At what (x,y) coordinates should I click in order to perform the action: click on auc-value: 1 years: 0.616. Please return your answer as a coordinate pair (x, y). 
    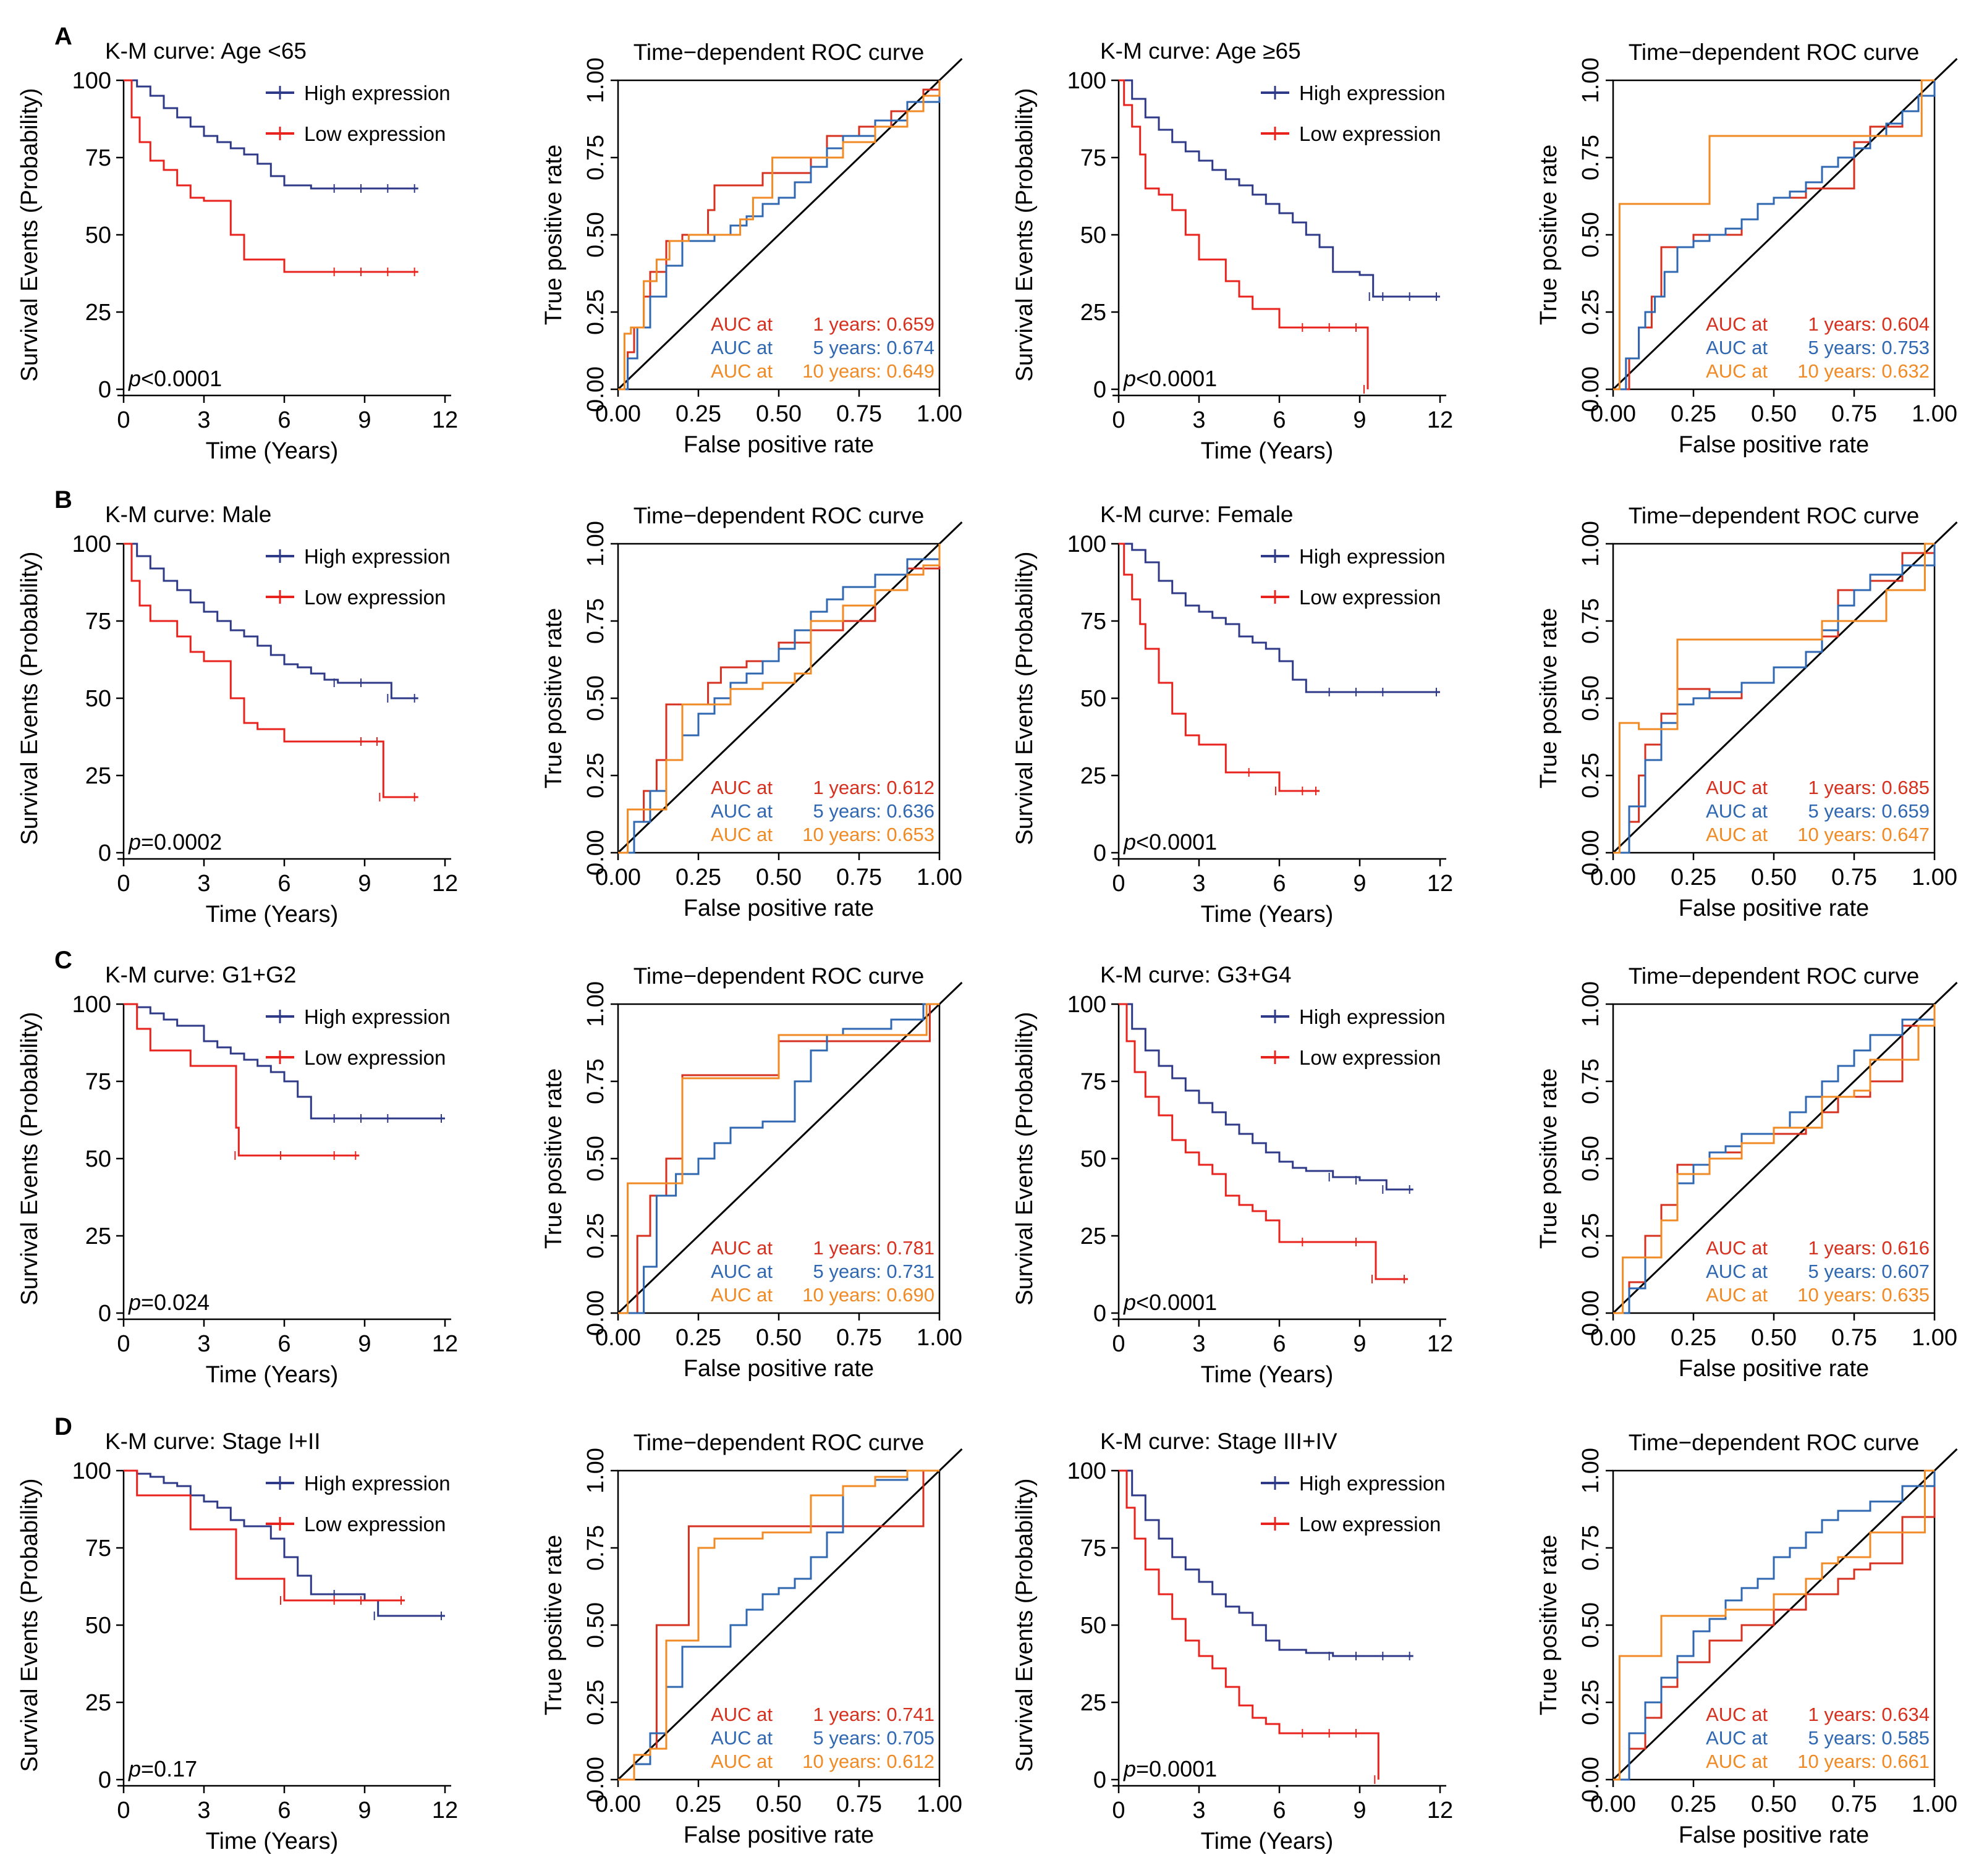
    Looking at the image, I should click on (1869, 1248).